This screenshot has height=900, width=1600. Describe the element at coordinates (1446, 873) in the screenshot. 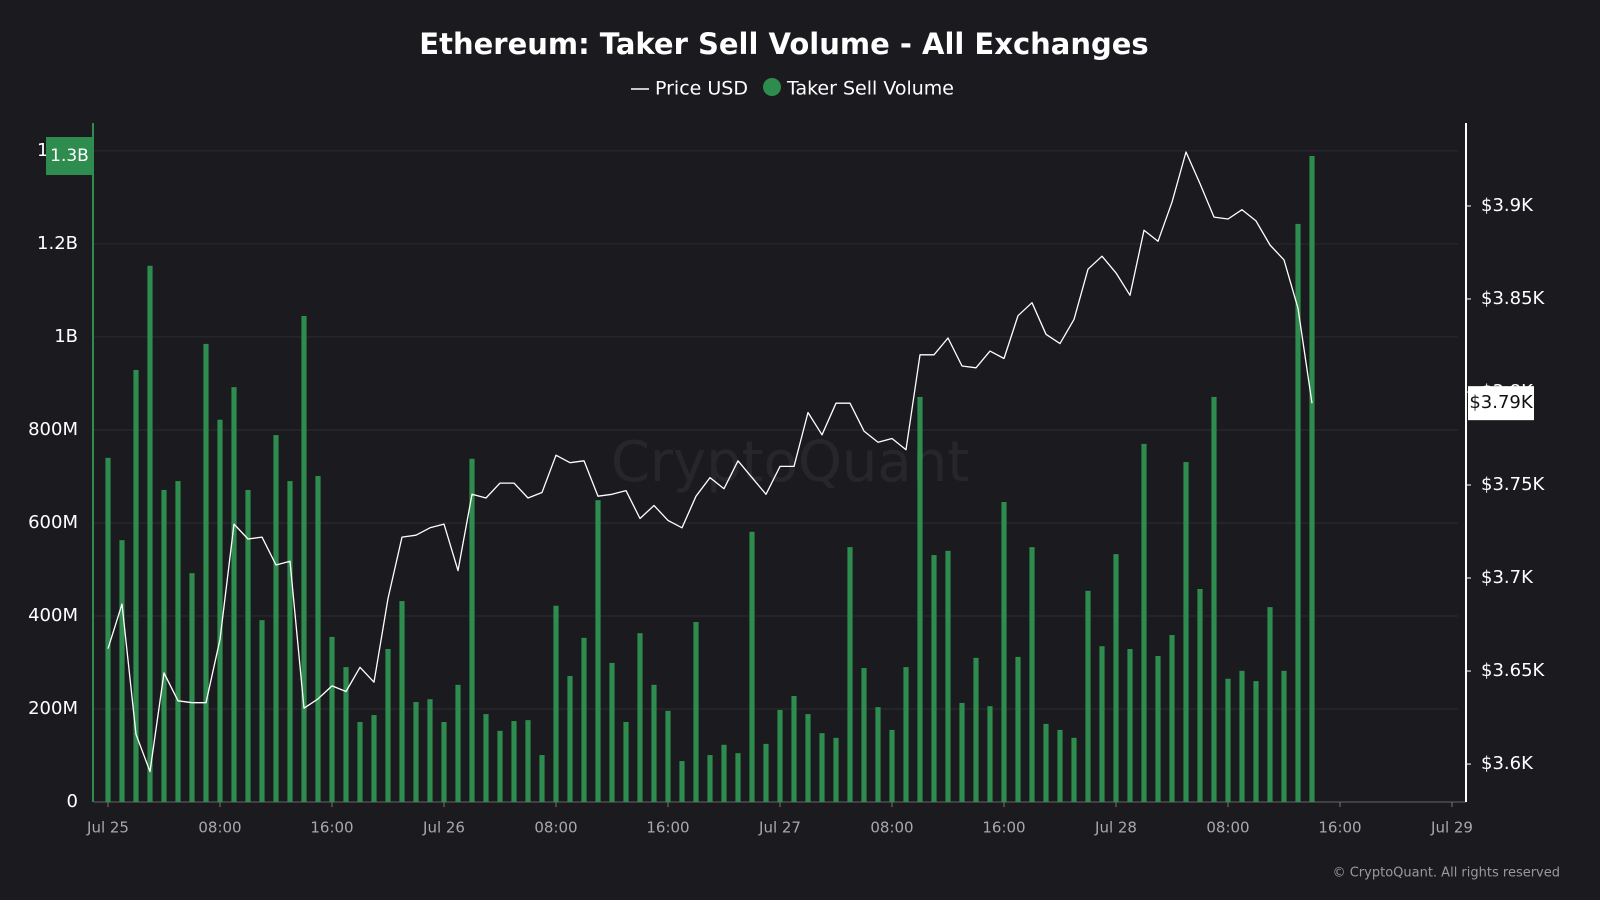

I see `copyright: © CryptoQuant. All rights reserved` at that location.